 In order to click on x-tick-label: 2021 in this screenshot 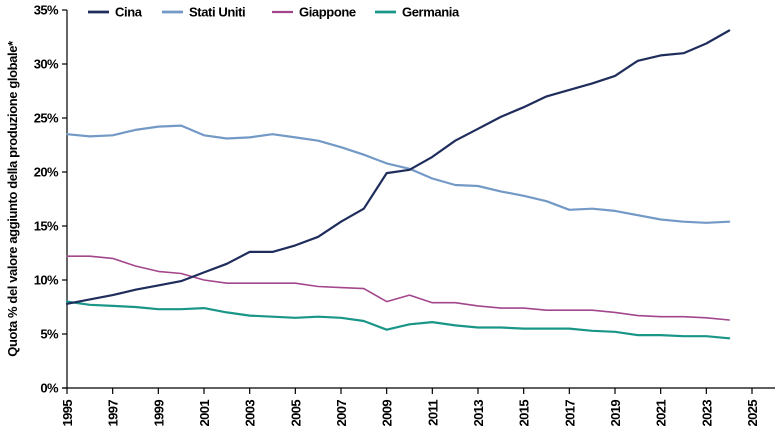, I will do `click(661, 413)`.